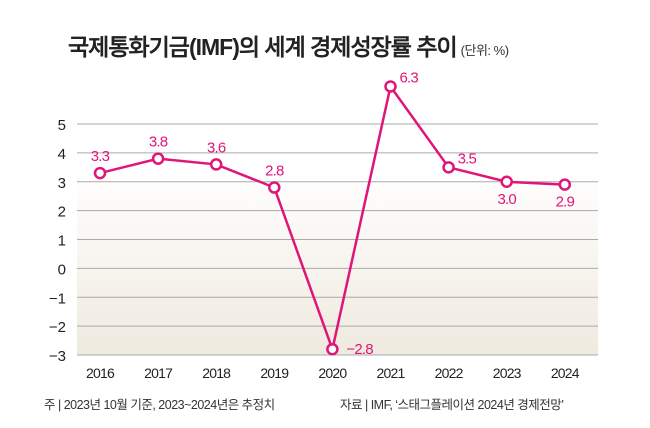  I want to click on data-label: −2.8, so click(359, 349).